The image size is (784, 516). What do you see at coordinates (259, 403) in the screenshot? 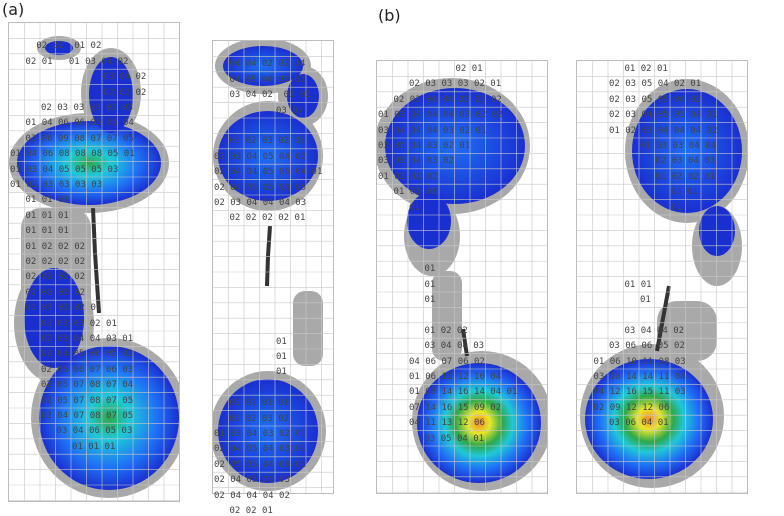
I see `cell-value-row: 01 01 01 01` at bounding box center [259, 403].